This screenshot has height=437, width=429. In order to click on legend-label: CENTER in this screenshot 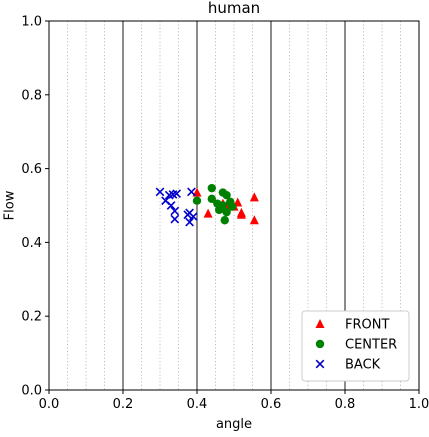, I will do `click(371, 345)`.